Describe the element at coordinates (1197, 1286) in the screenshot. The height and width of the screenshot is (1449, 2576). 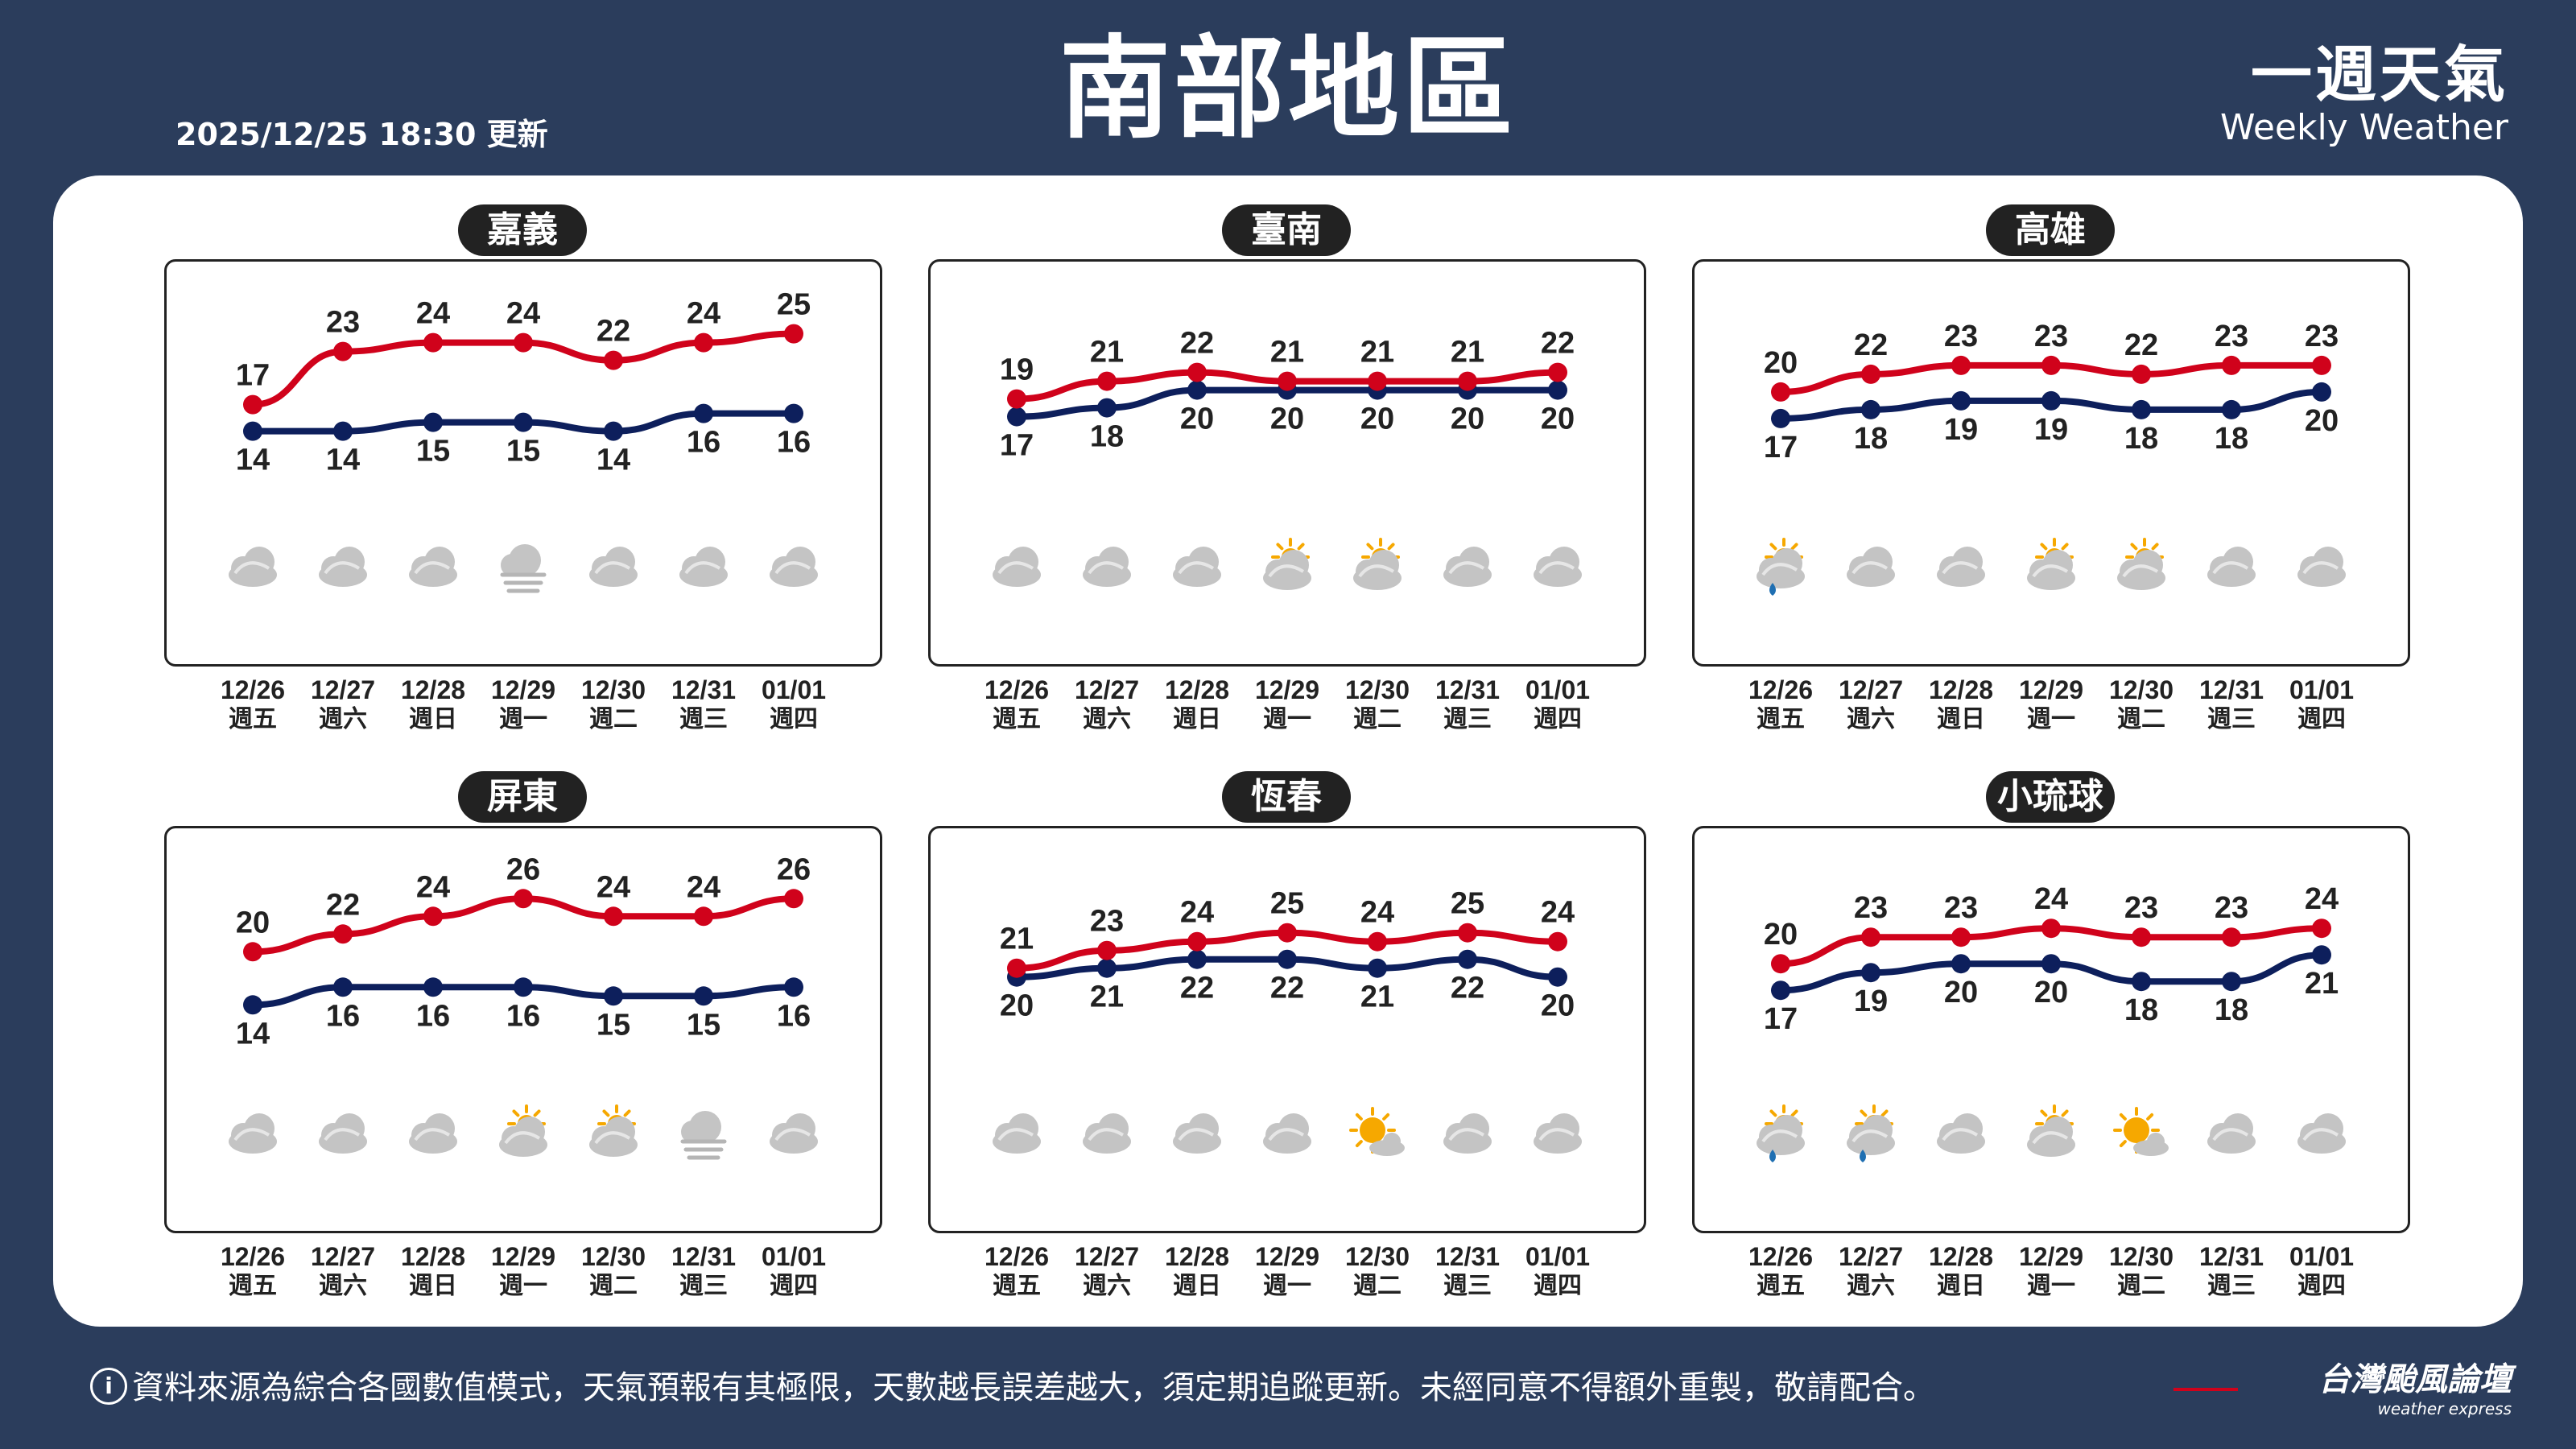
I see `weekday-label: 週日` at that location.